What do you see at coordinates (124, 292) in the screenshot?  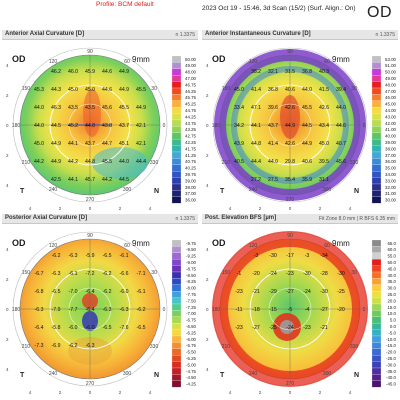 I see `map-value: -6.0` at bounding box center [124, 292].